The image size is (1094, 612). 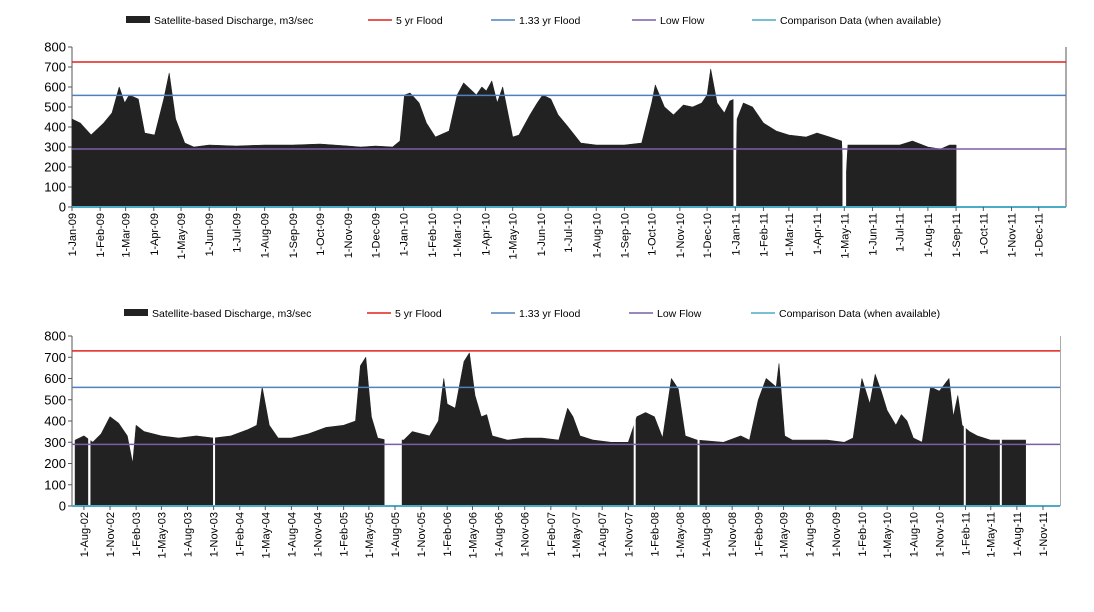 I want to click on x-tick-label: 1-Aug-05, so click(x=396, y=534).